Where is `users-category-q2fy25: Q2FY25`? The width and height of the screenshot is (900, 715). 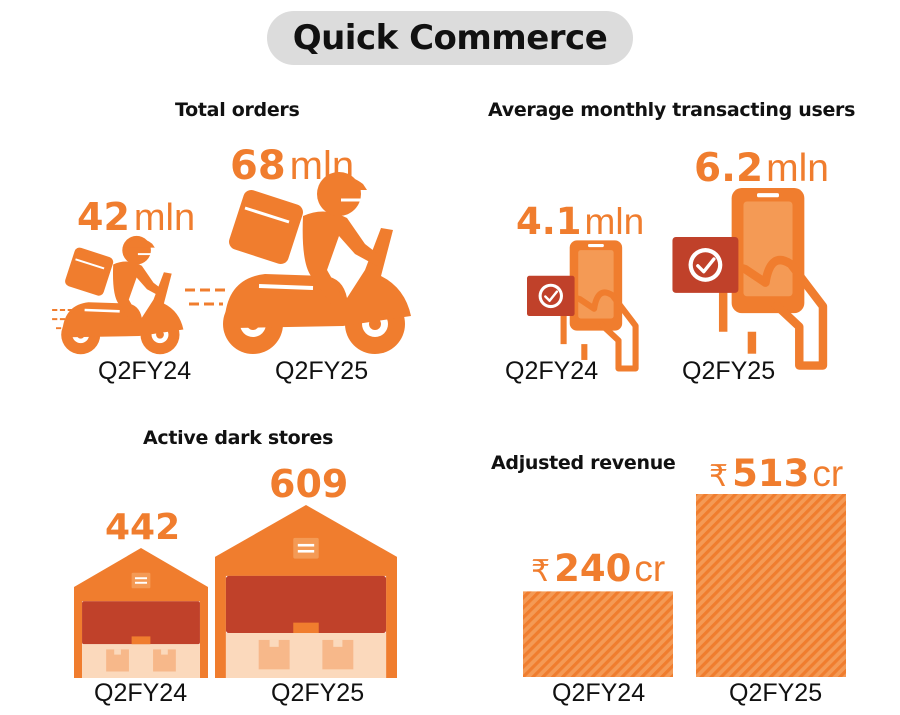
users-category-q2fy25: Q2FY25 is located at coordinates (729, 371).